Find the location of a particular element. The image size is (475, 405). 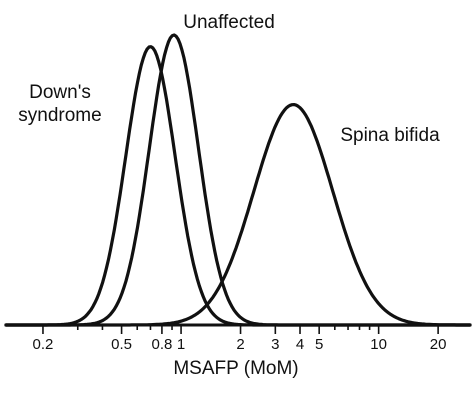

x-tick-label: 4 is located at coordinates (300, 344).